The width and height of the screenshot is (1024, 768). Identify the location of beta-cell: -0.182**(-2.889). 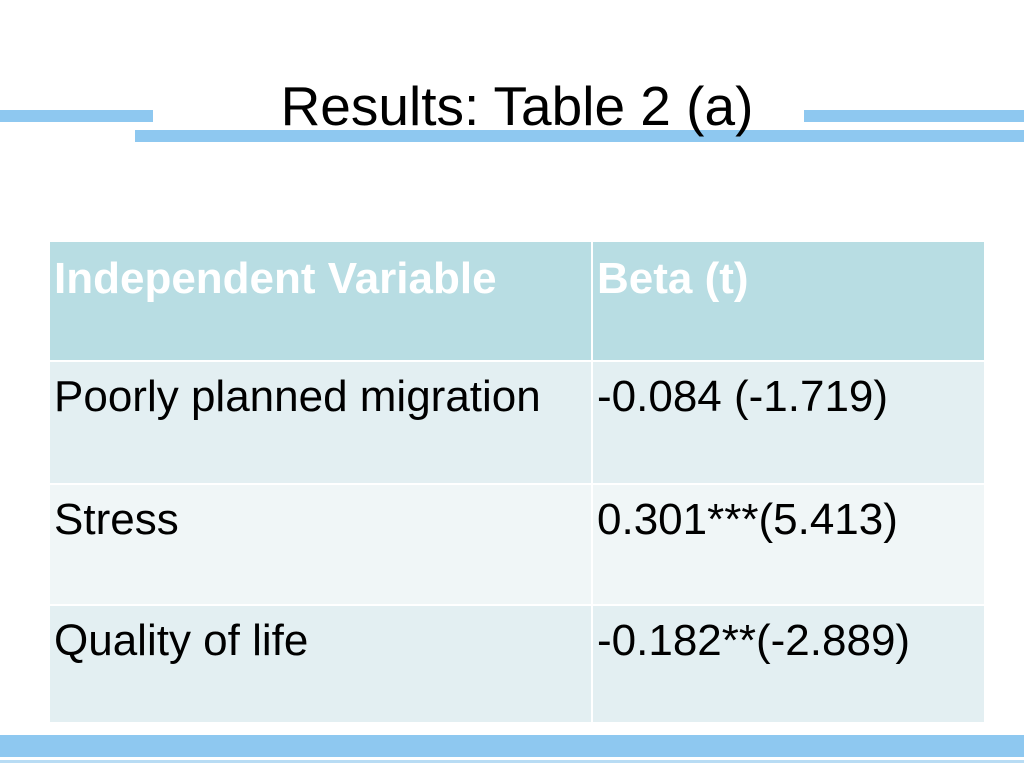
(788, 664).